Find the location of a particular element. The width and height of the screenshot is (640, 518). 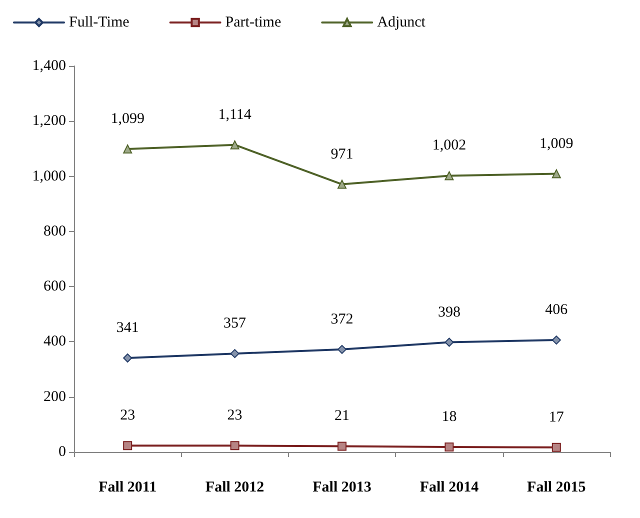

data-label: 1,099 is located at coordinates (127, 118).